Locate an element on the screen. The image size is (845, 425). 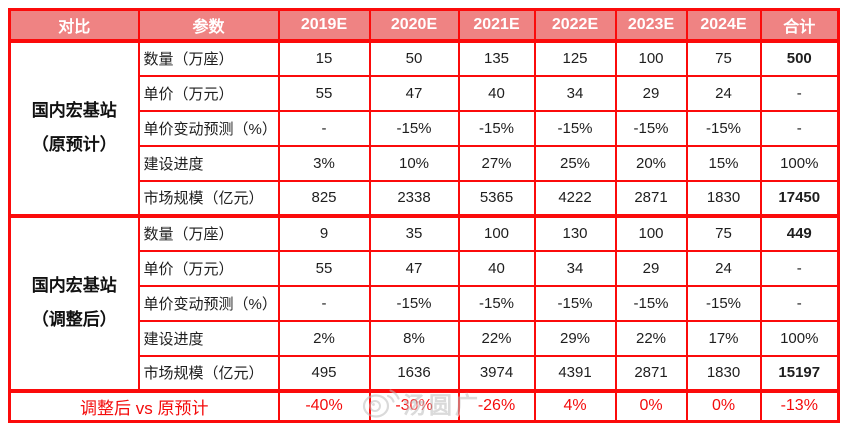
comparison-value: -30% is located at coordinates (414, 405).